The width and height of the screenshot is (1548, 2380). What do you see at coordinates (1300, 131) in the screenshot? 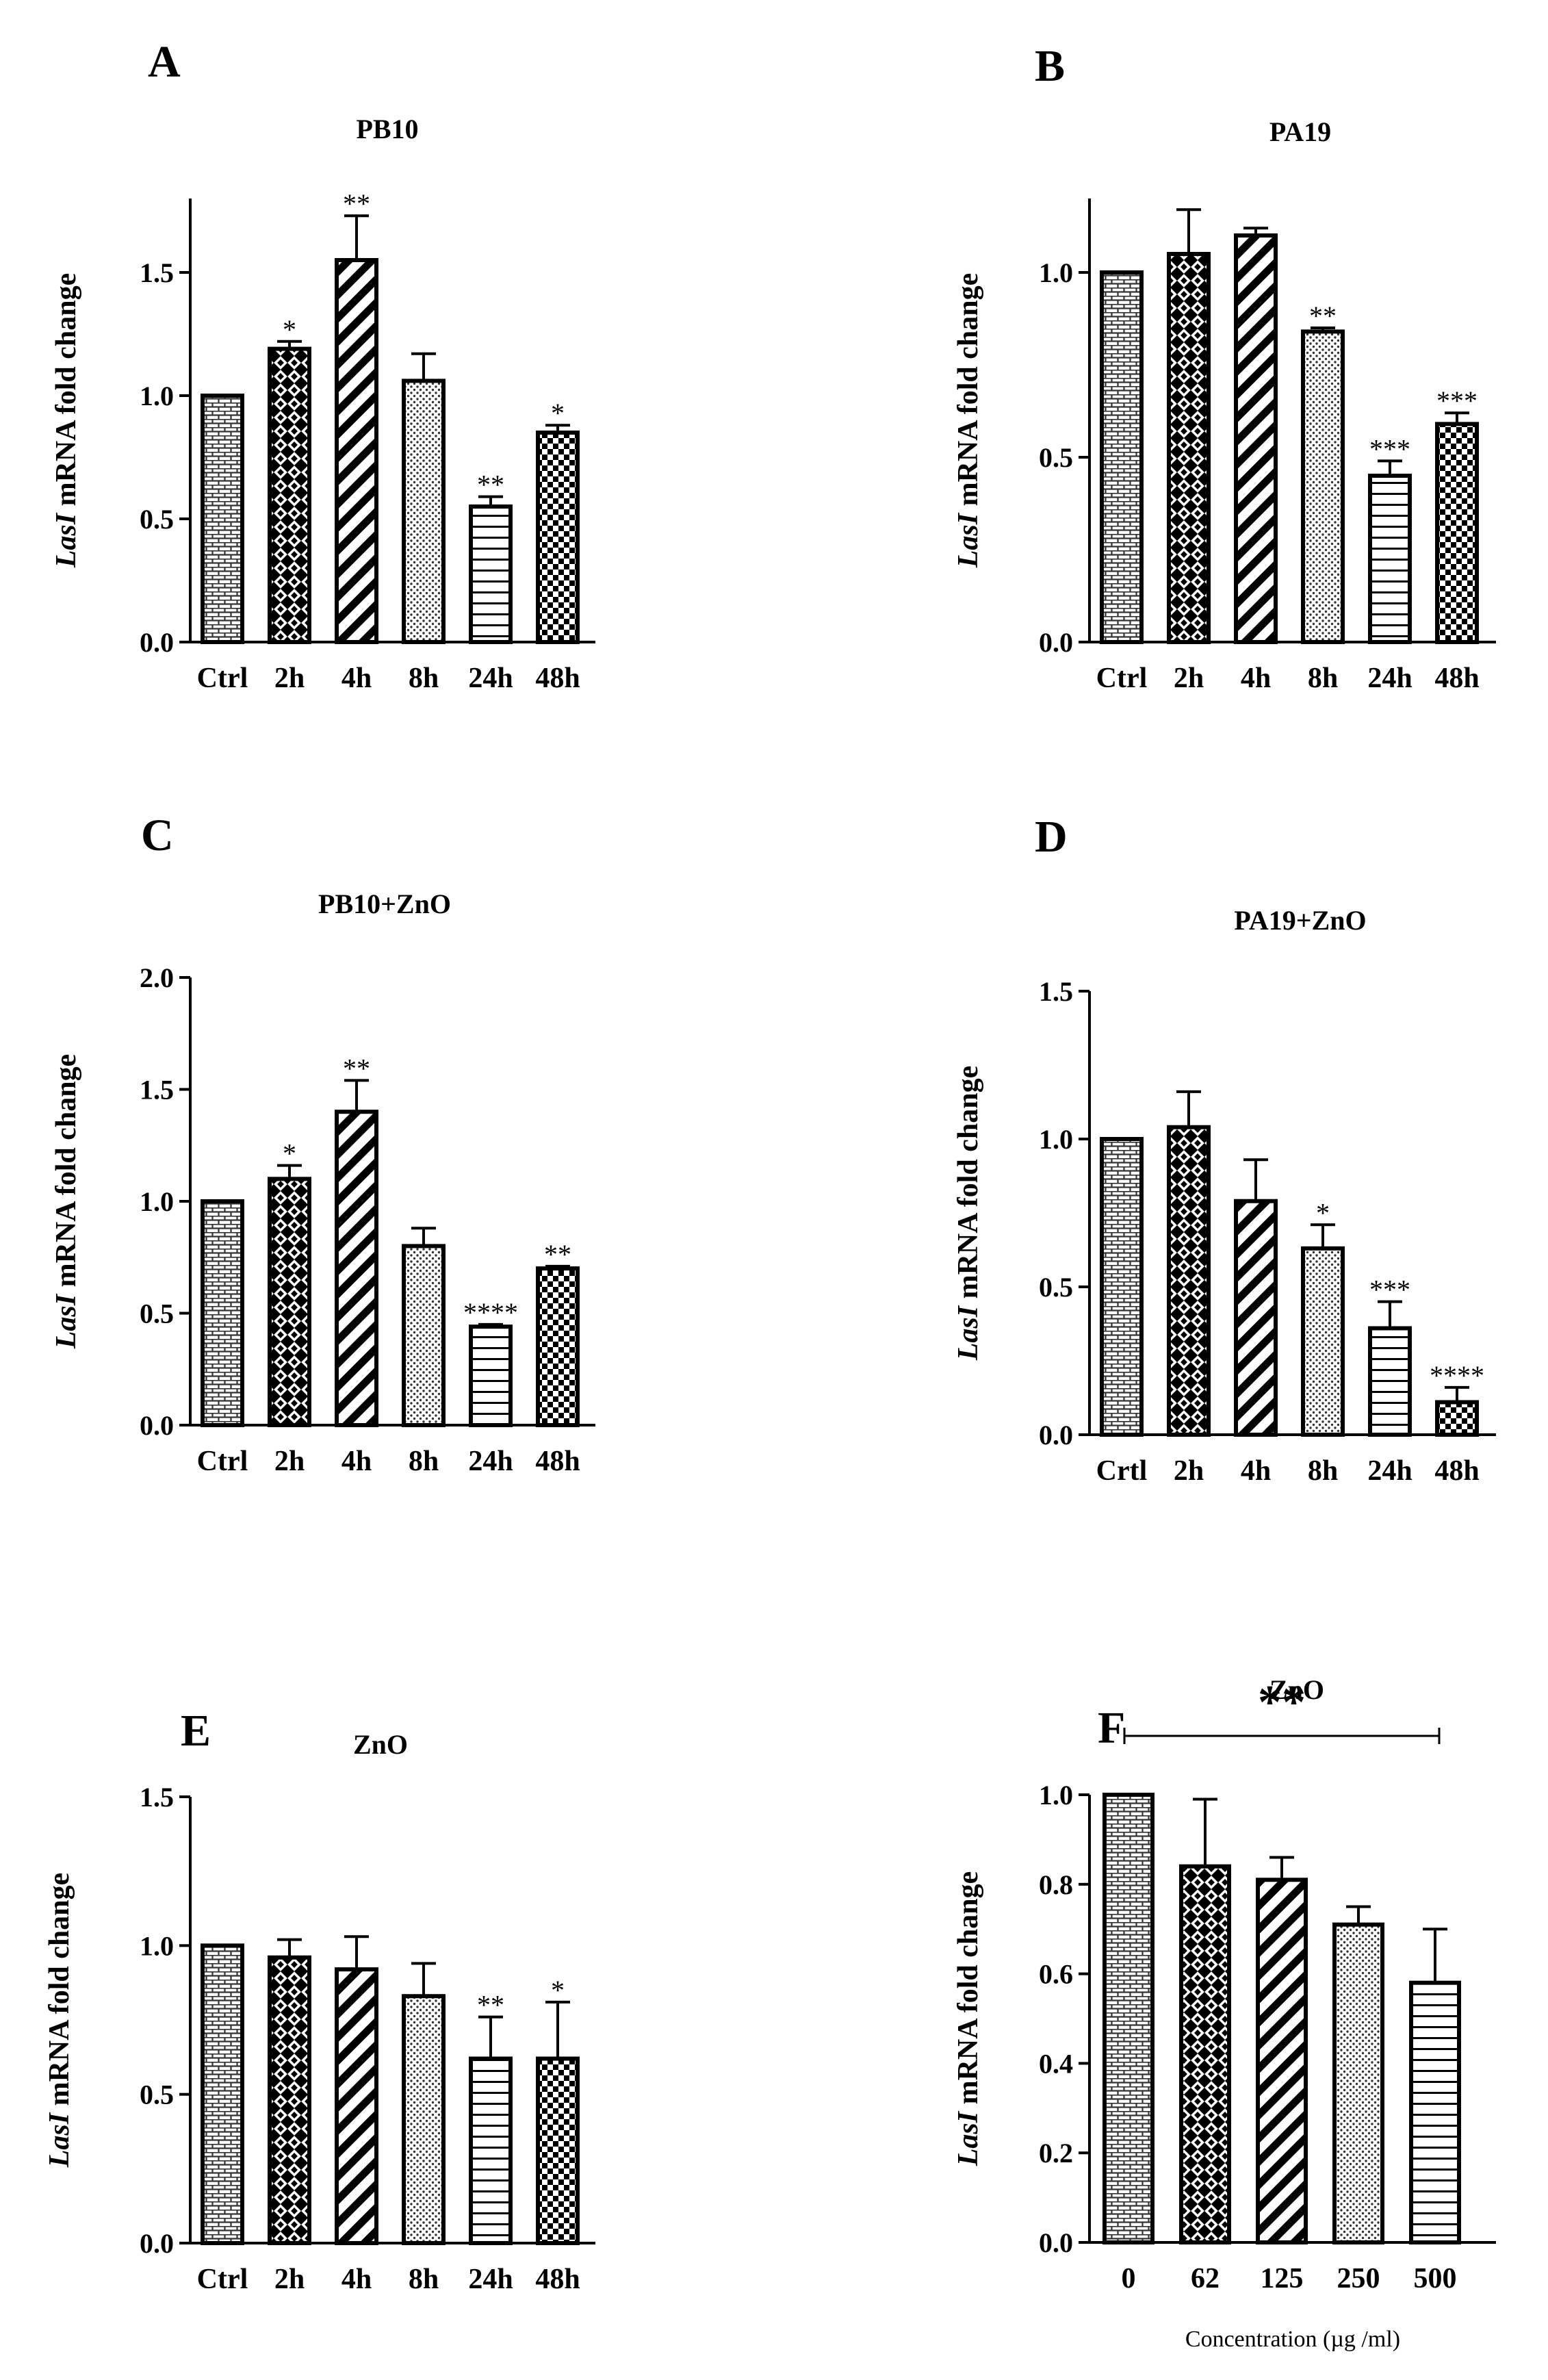
I see `panel-title: PA19` at bounding box center [1300, 131].